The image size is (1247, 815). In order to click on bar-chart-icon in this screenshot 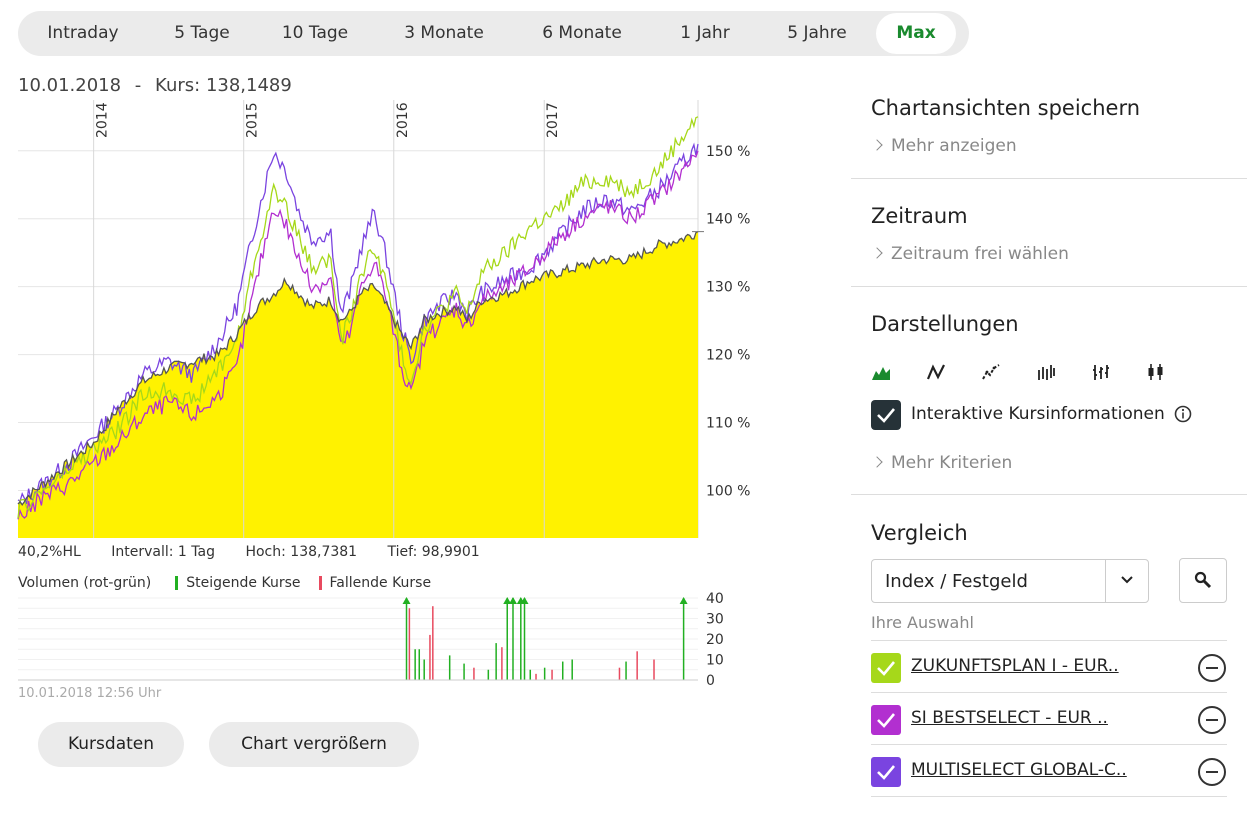, I will do `click(1101, 372)`.